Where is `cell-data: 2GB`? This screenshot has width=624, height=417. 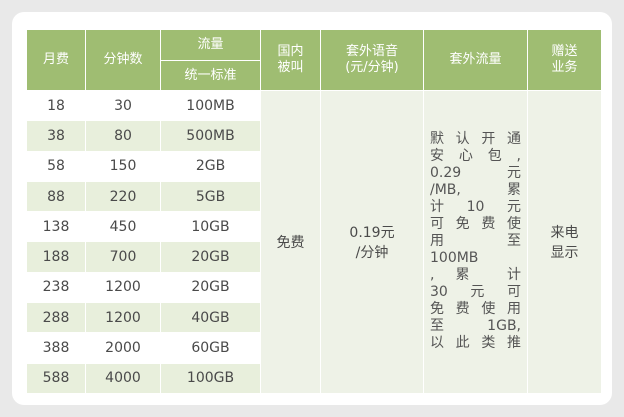 cell-data: 2GB is located at coordinates (210, 166).